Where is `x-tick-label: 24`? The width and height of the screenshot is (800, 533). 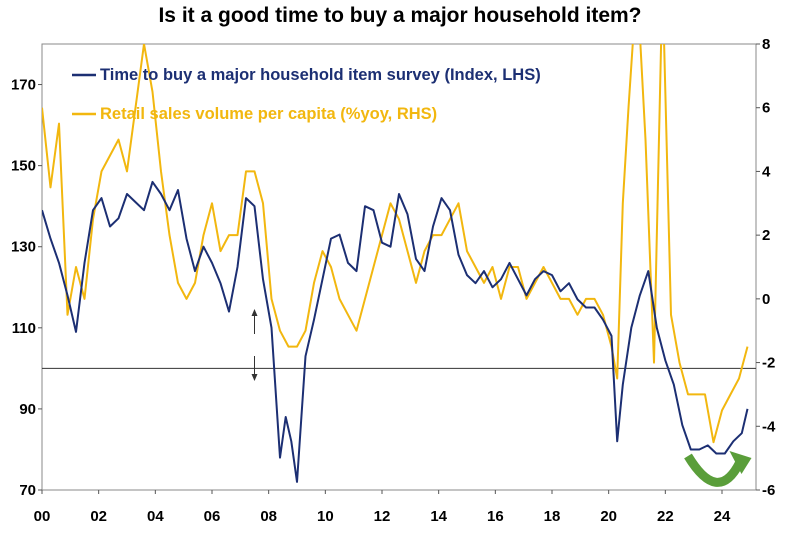 x-tick-label: 24 is located at coordinates (722, 516).